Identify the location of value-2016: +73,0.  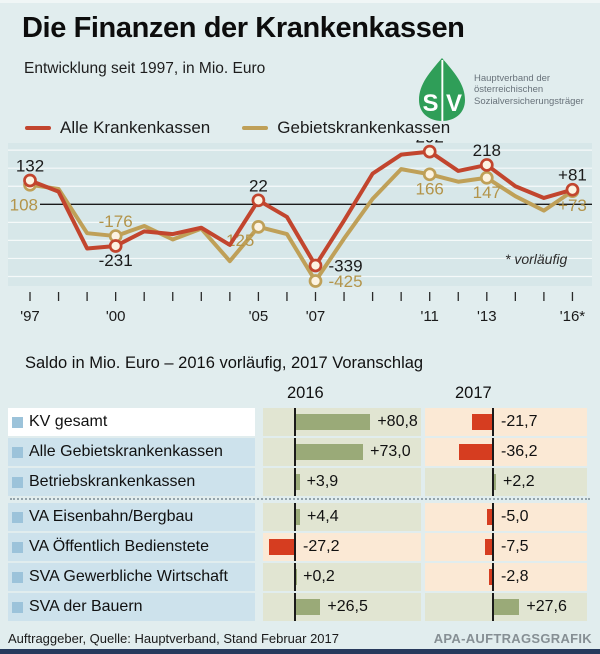
(390, 451).